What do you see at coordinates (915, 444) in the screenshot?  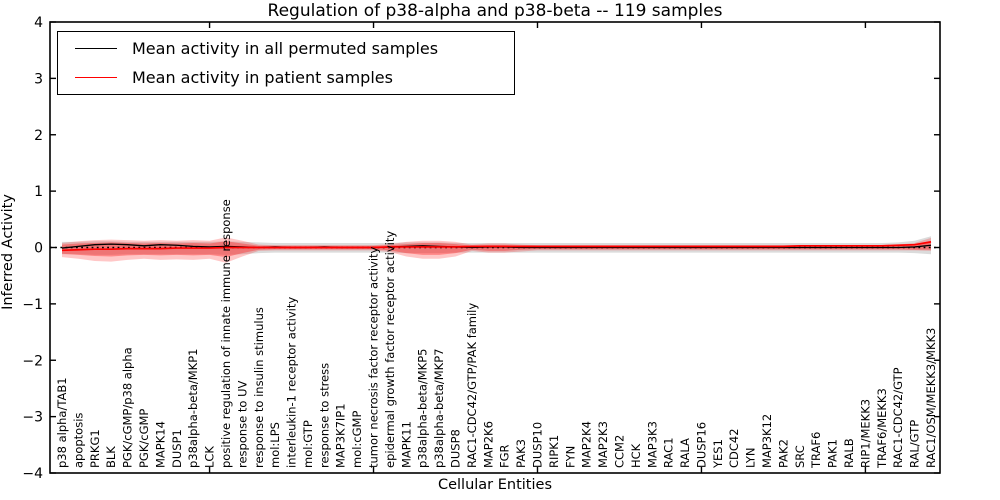 I see `x-category-label: RAL/GTP` at bounding box center [915, 444].